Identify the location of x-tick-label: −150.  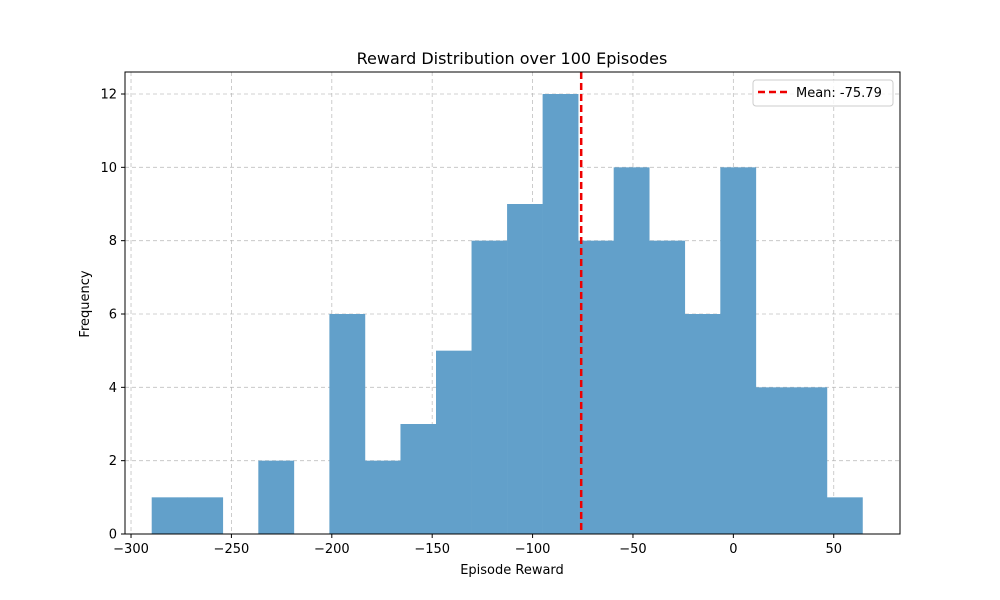
(432, 549).